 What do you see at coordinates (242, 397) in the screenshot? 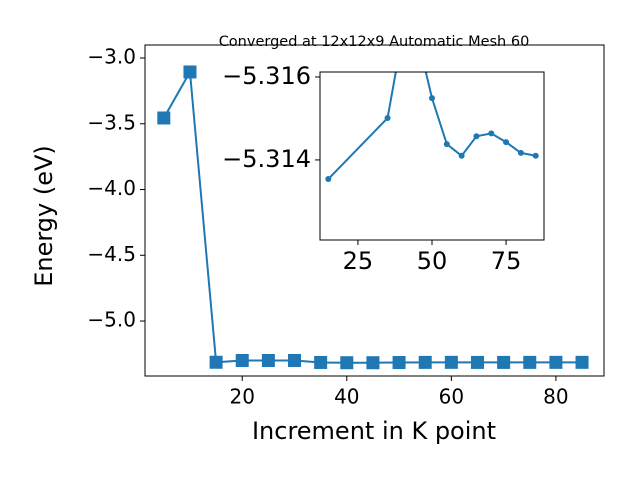
I see `x-tick-label: 20` at bounding box center [242, 397].